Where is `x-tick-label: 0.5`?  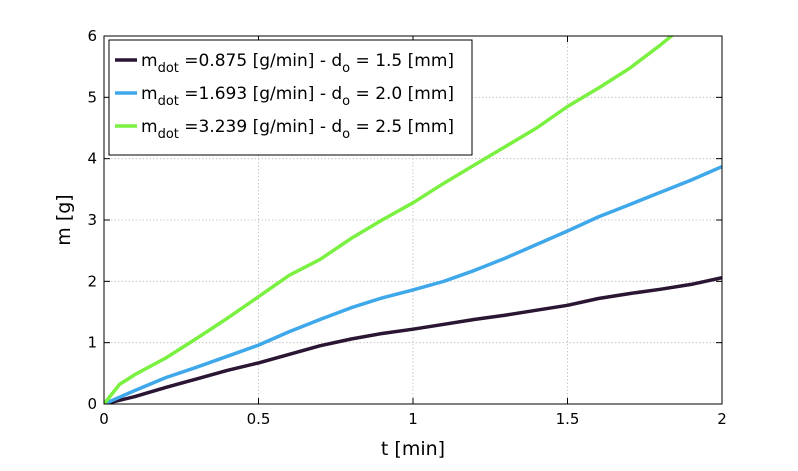
x-tick-label: 0.5 is located at coordinates (259, 419).